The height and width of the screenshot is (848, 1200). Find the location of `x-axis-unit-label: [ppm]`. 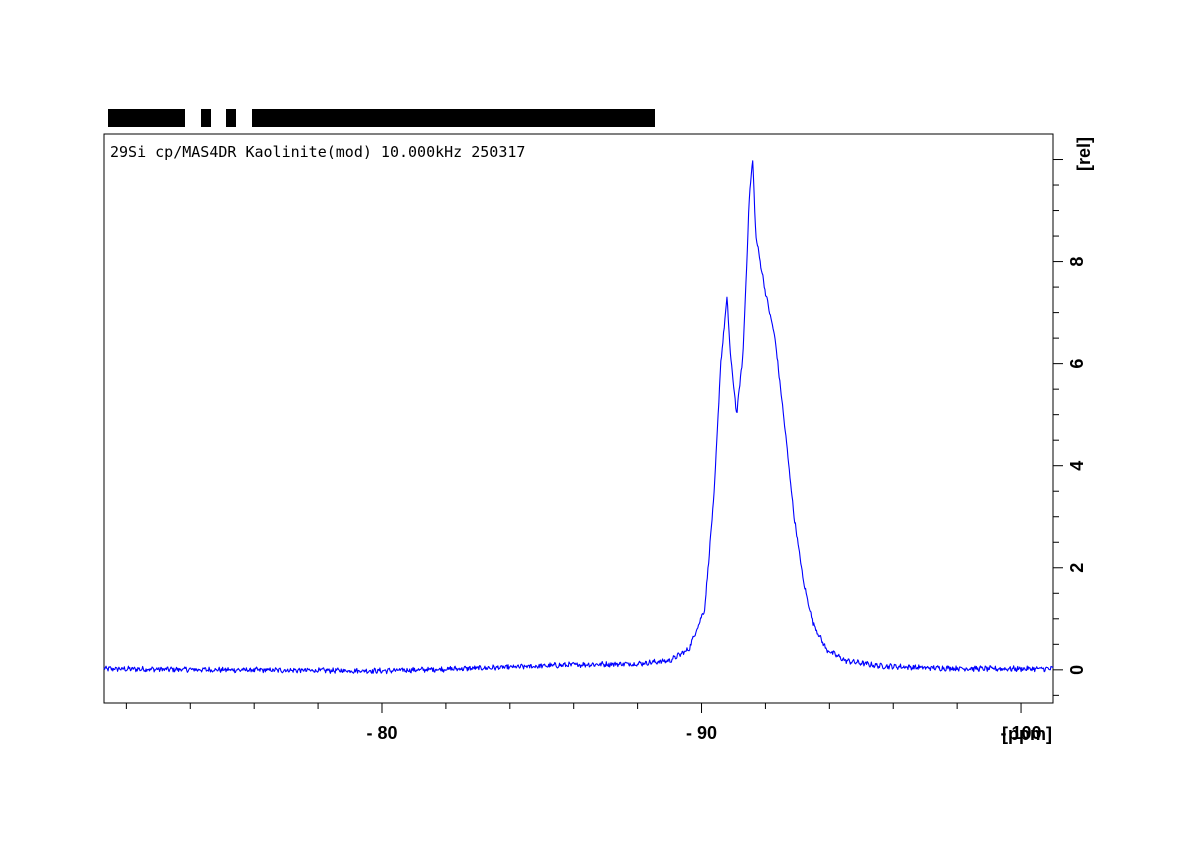

x-axis-unit-label: [ppm] is located at coordinates (1027, 734).